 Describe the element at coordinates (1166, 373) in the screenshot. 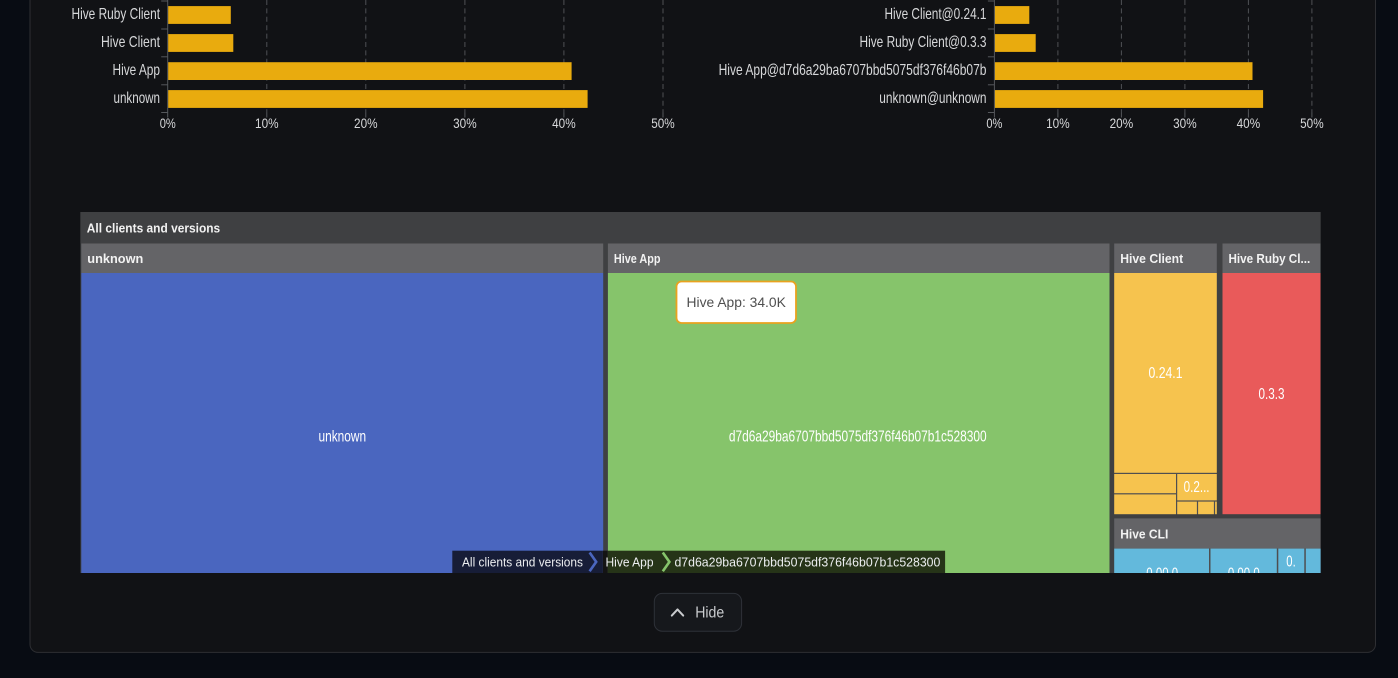

I see `svg-text: 0.24.1` at that location.